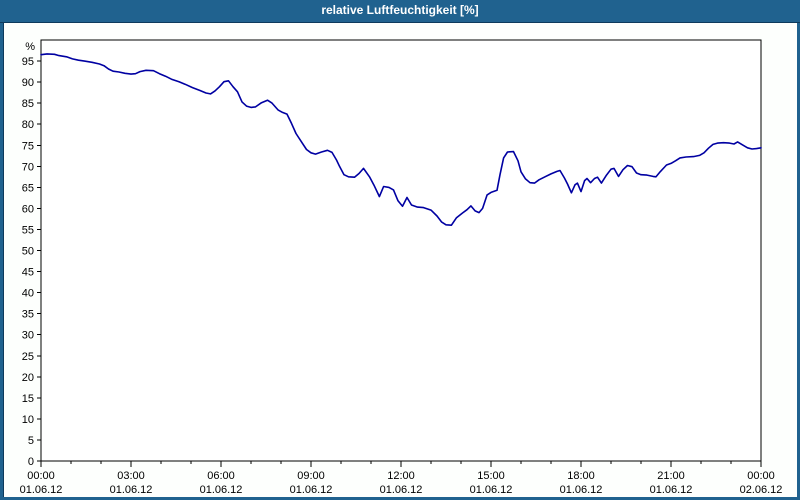  I want to click on y-axis-unit-label: %, so click(30, 47).